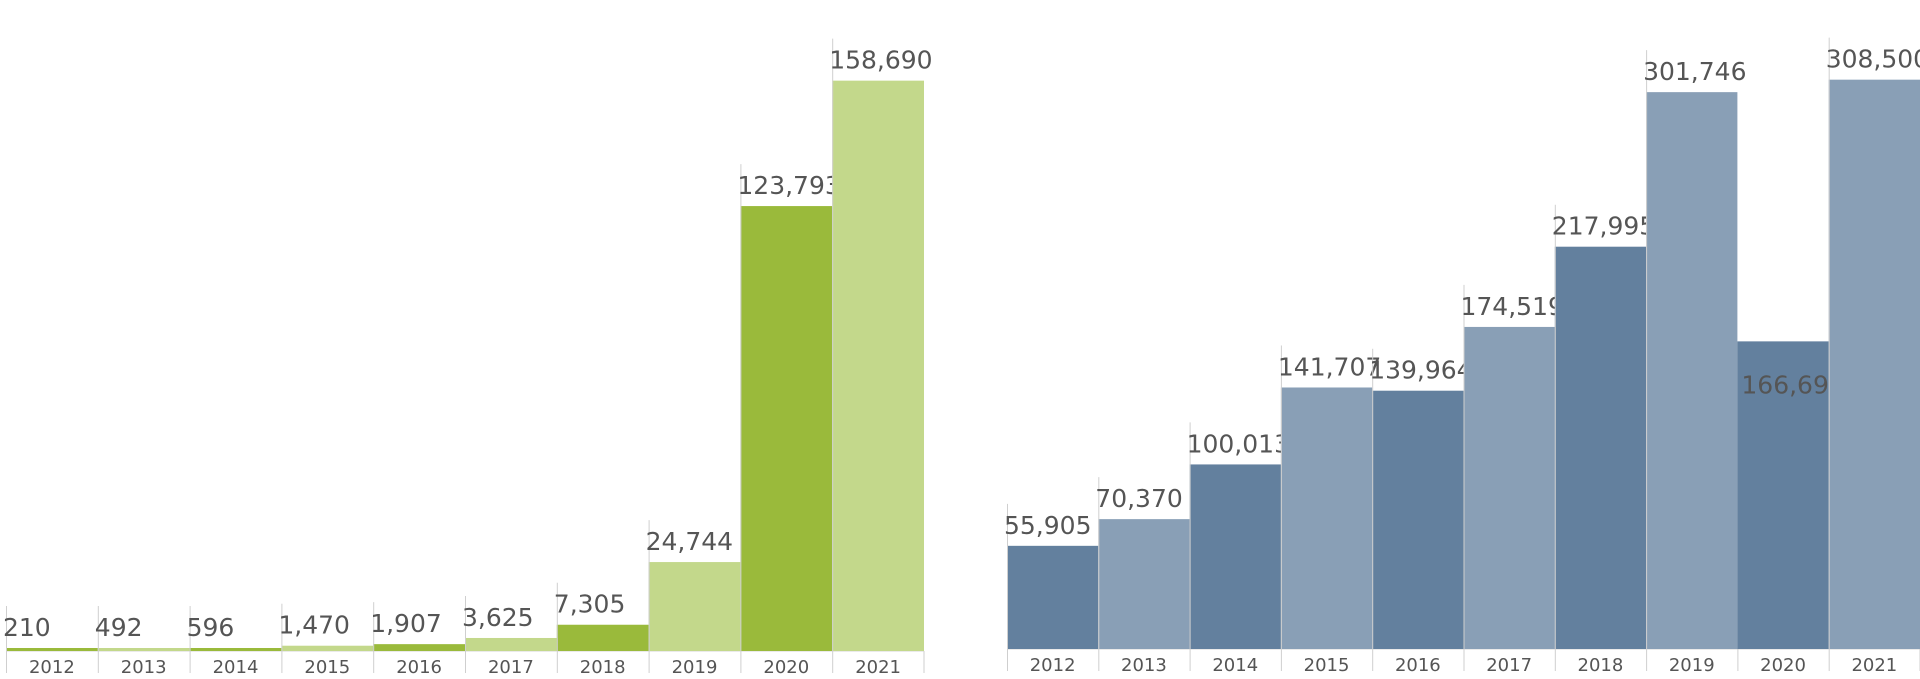 The height and width of the screenshot is (679, 1920). I want to click on right-bar-2015, so click(1326, 518).